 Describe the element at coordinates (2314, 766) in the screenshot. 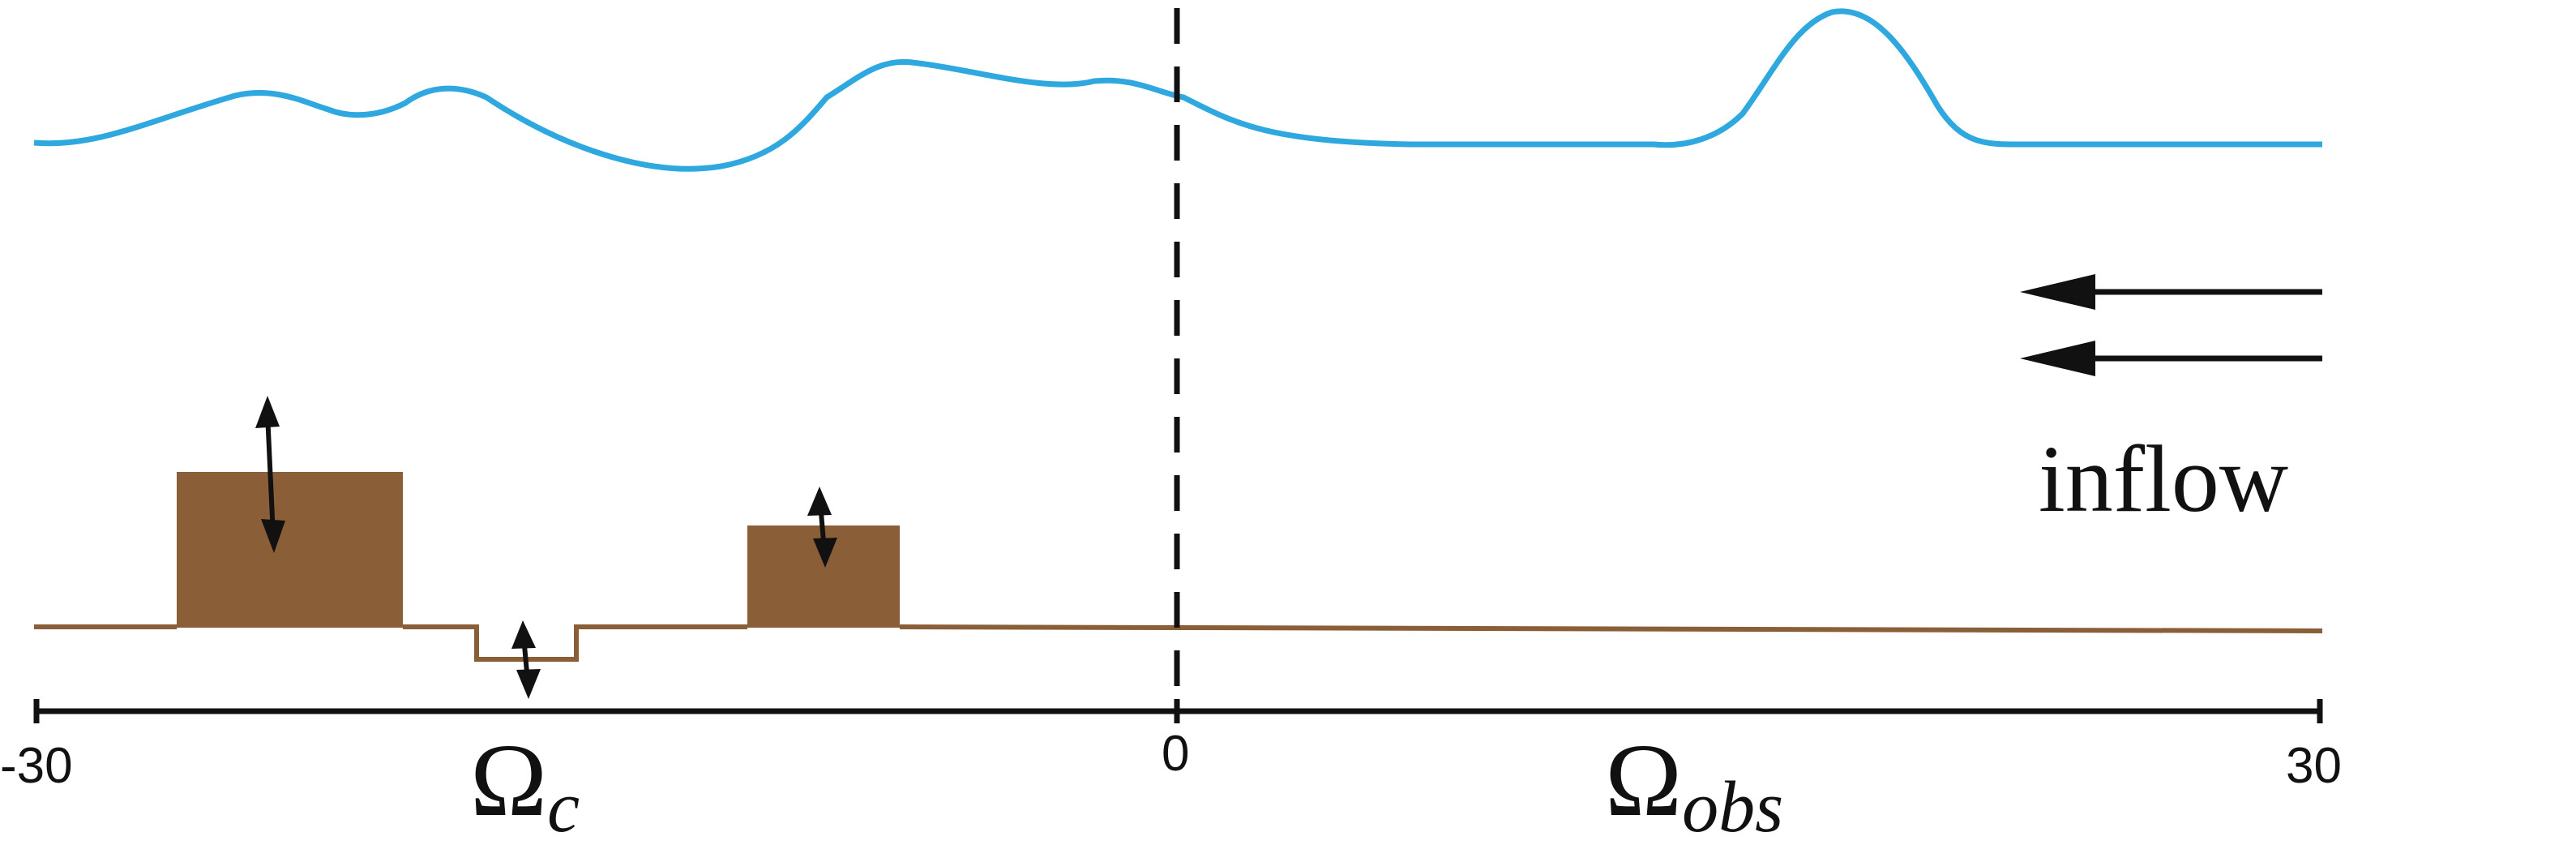

I see `axis-label-max: 30` at that location.